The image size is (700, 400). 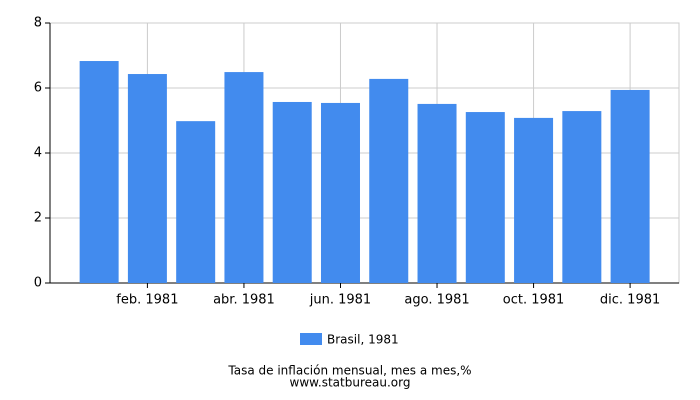 I want to click on x-tick-label: ago. 1981, so click(x=436, y=300).